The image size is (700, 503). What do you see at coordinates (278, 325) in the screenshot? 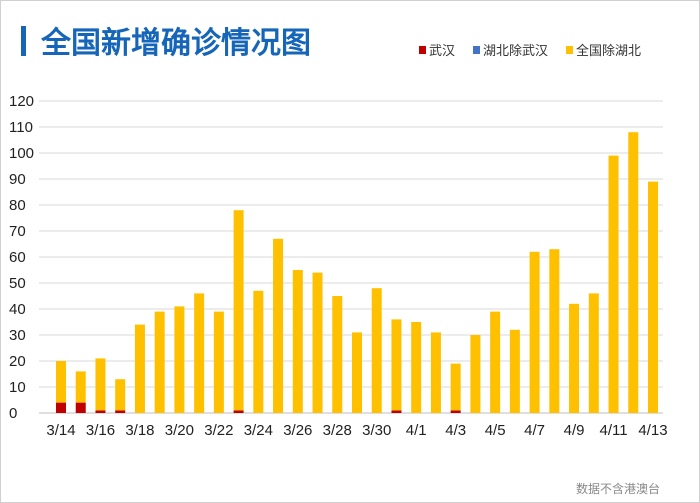
I see `bar-3/25-全国除湖北` at bounding box center [278, 325].